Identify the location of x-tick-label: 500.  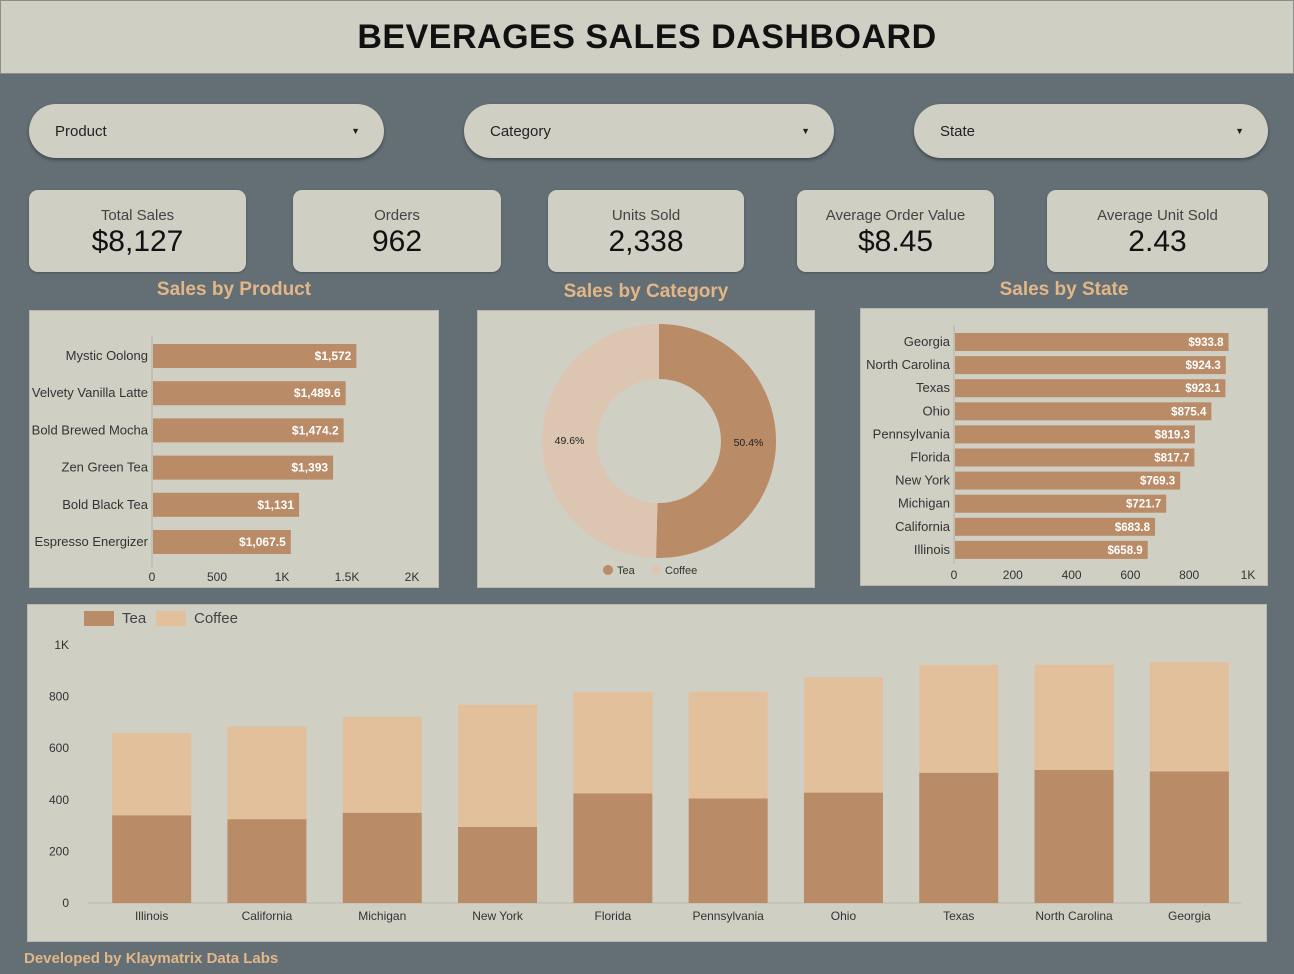
(217, 577).